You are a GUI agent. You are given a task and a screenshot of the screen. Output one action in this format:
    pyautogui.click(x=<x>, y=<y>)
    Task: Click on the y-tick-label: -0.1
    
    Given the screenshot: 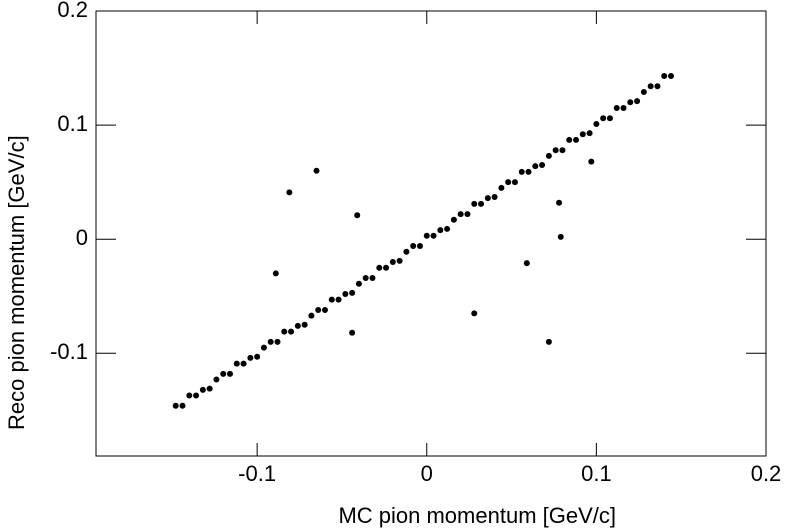 What is the action you would take?
    pyautogui.click(x=69, y=351)
    